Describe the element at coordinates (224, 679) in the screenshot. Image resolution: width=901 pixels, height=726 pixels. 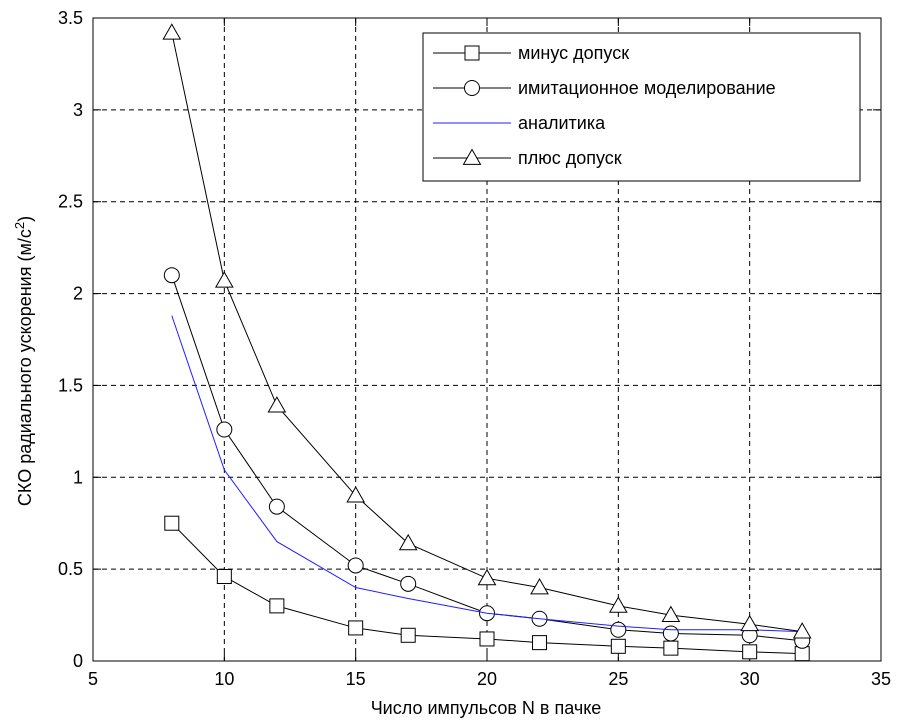
I see `x-tick-label: 10` at that location.